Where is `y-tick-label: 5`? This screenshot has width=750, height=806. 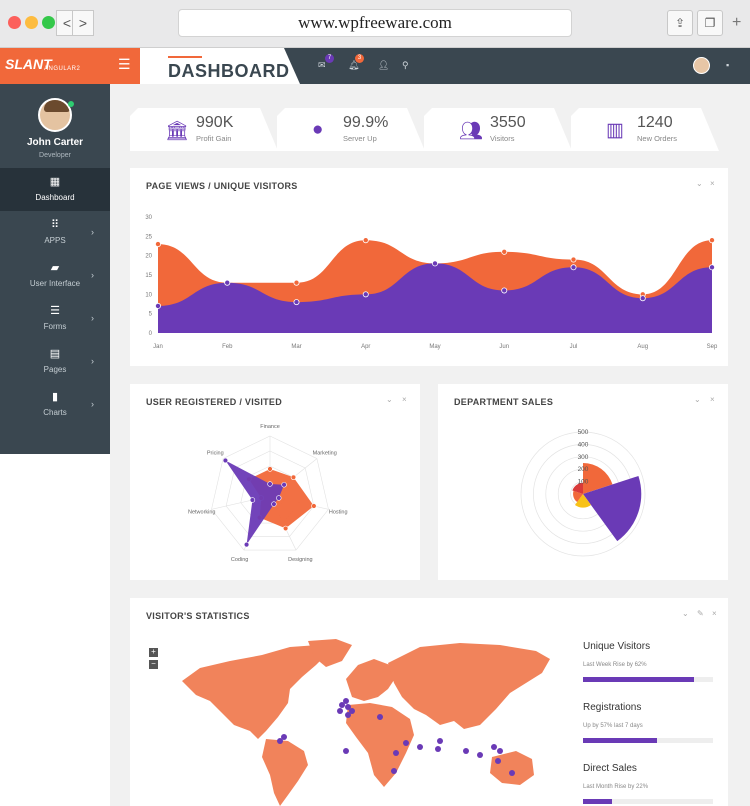
y-tick-label: 5 is located at coordinates (151, 315).